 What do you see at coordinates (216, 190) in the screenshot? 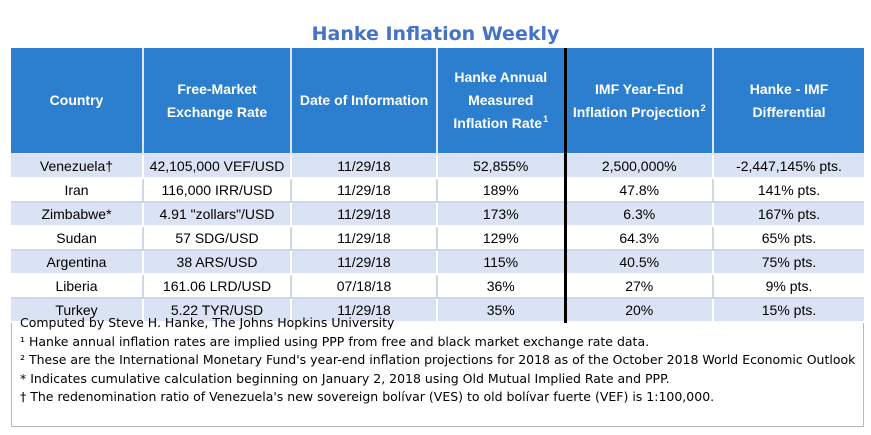
I see `table-cell: 116,000 IRR/USD` at bounding box center [216, 190].